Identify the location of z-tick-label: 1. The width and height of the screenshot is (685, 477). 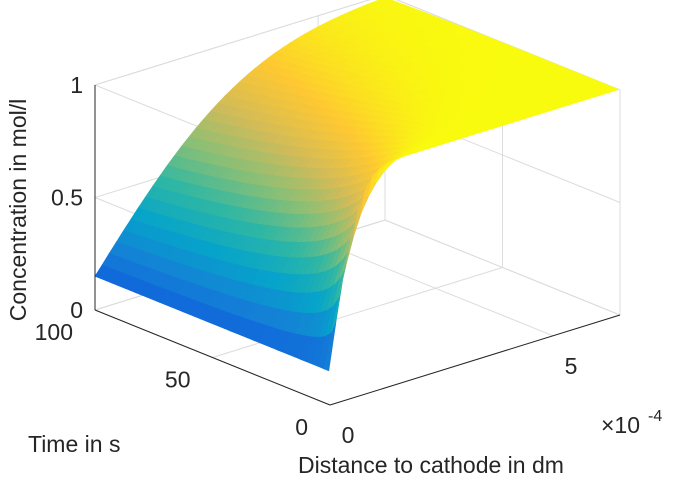
(76, 85).